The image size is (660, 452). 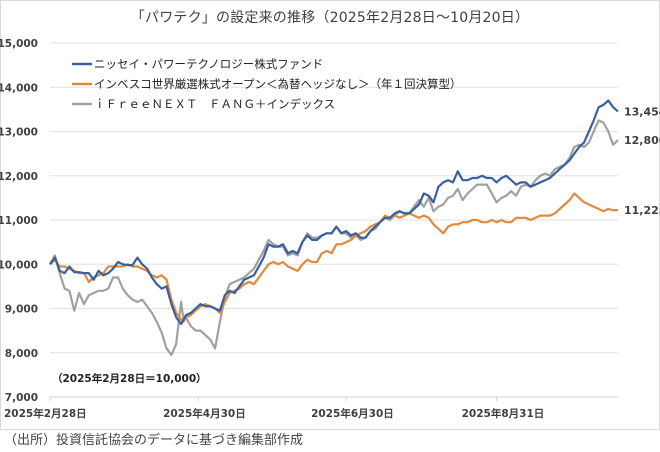 What do you see at coordinates (154, 440) in the screenshot?
I see `source-note: （出所）投資信託協会のデータに基づき編集部作成` at bounding box center [154, 440].